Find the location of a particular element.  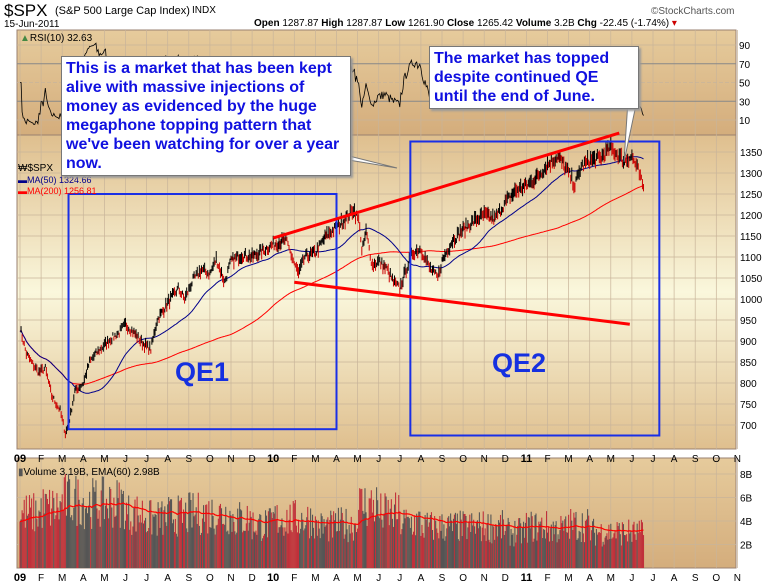

volume-tick-label: 2B is located at coordinates (746, 546).